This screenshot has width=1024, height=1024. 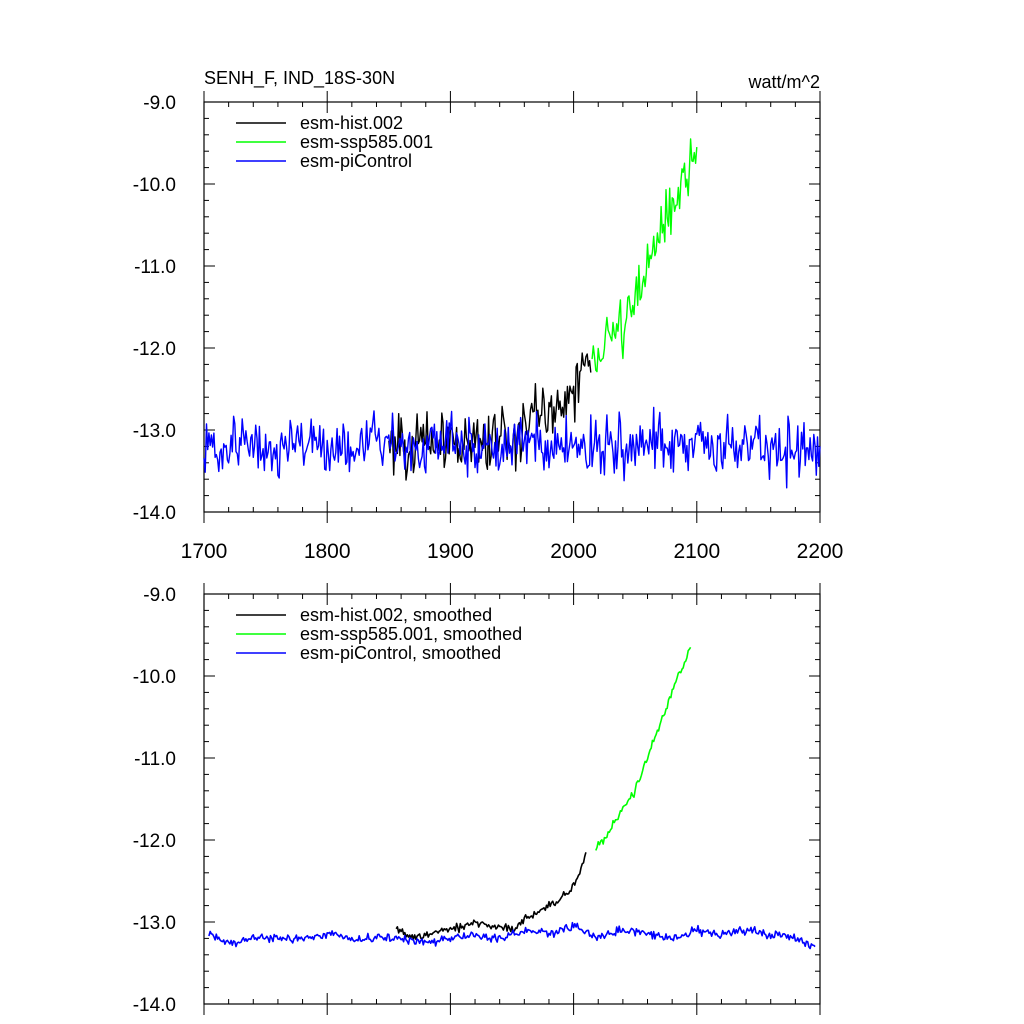 What do you see at coordinates (411, 634) in the screenshot?
I see `legend-label: esm-ssp585.001, smoothed` at bounding box center [411, 634].